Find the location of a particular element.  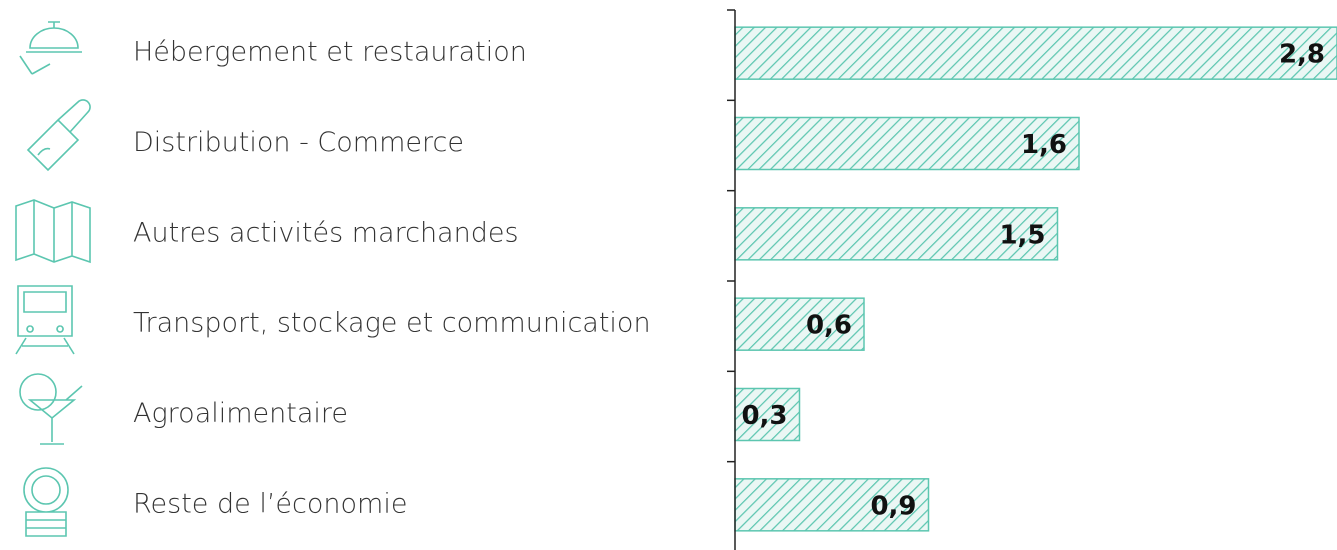

category-label: Autres activités marchandes is located at coordinates (326, 232).